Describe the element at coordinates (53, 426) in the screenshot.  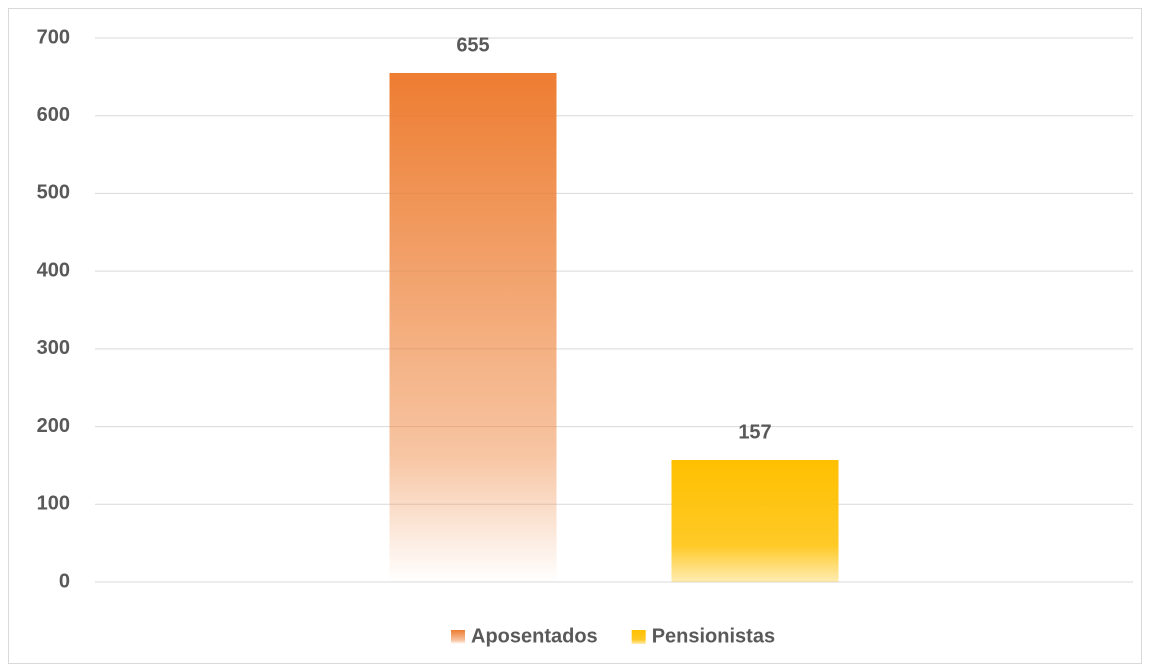
I see `y-tick-label: 200` at that location.